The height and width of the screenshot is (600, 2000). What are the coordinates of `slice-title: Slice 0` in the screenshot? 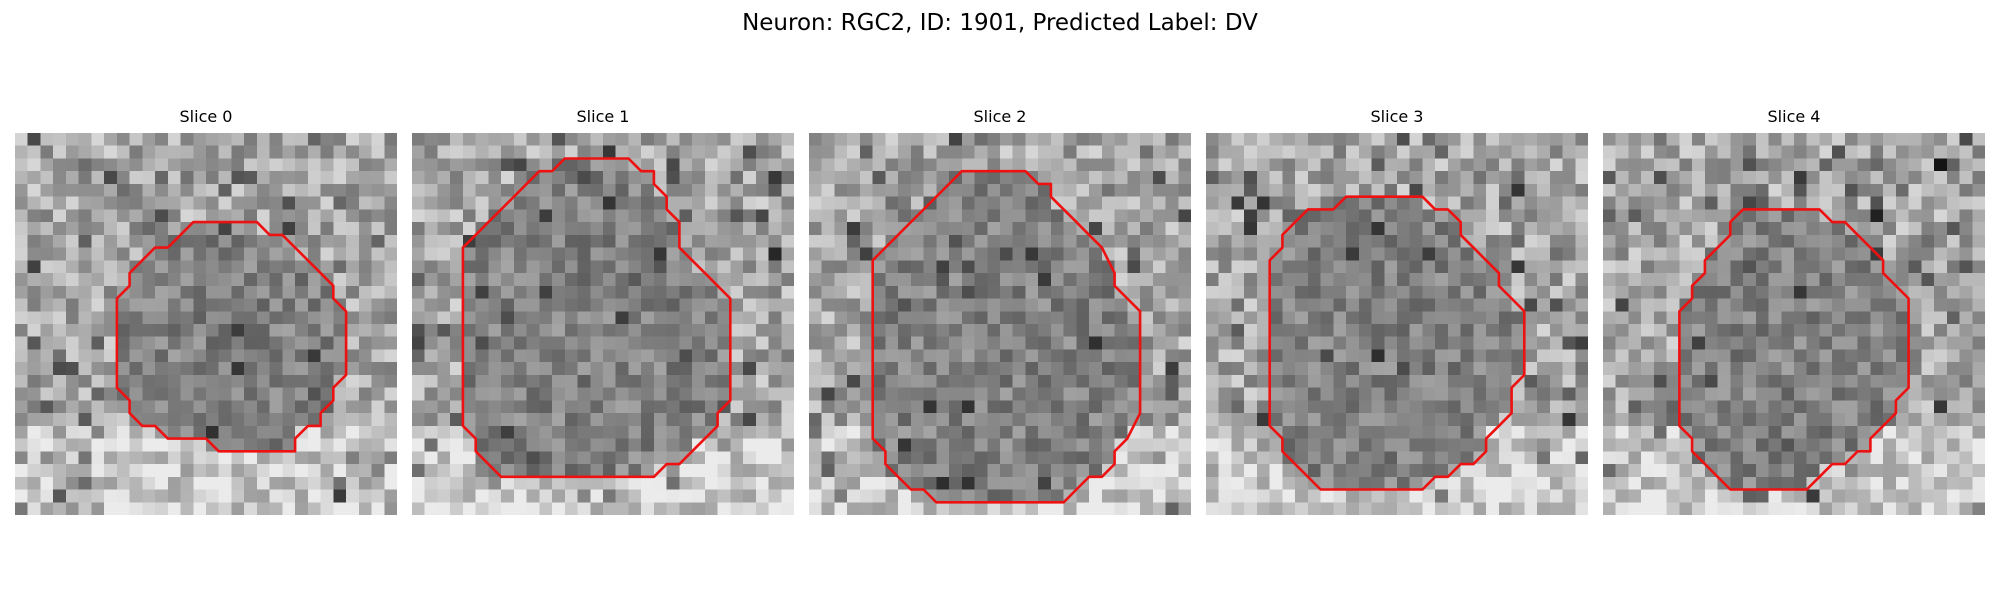 It's located at (206, 116).